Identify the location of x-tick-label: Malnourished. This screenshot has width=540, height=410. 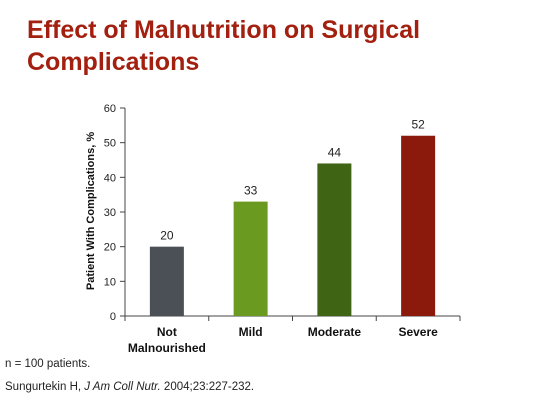
(167, 348).